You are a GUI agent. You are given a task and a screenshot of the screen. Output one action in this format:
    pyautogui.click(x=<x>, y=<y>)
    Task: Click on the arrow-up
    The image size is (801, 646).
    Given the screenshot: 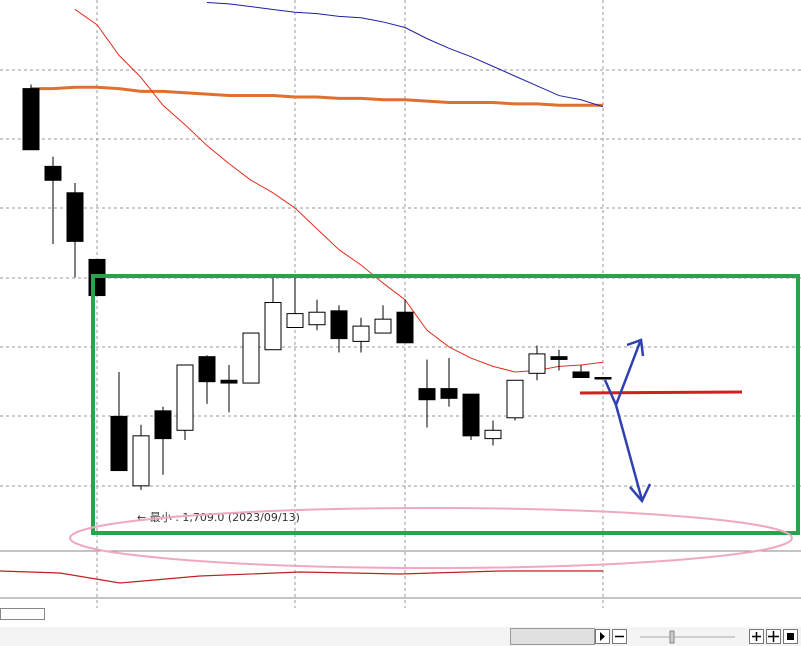 What is the action you would take?
    pyautogui.click(x=622, y=375)
    